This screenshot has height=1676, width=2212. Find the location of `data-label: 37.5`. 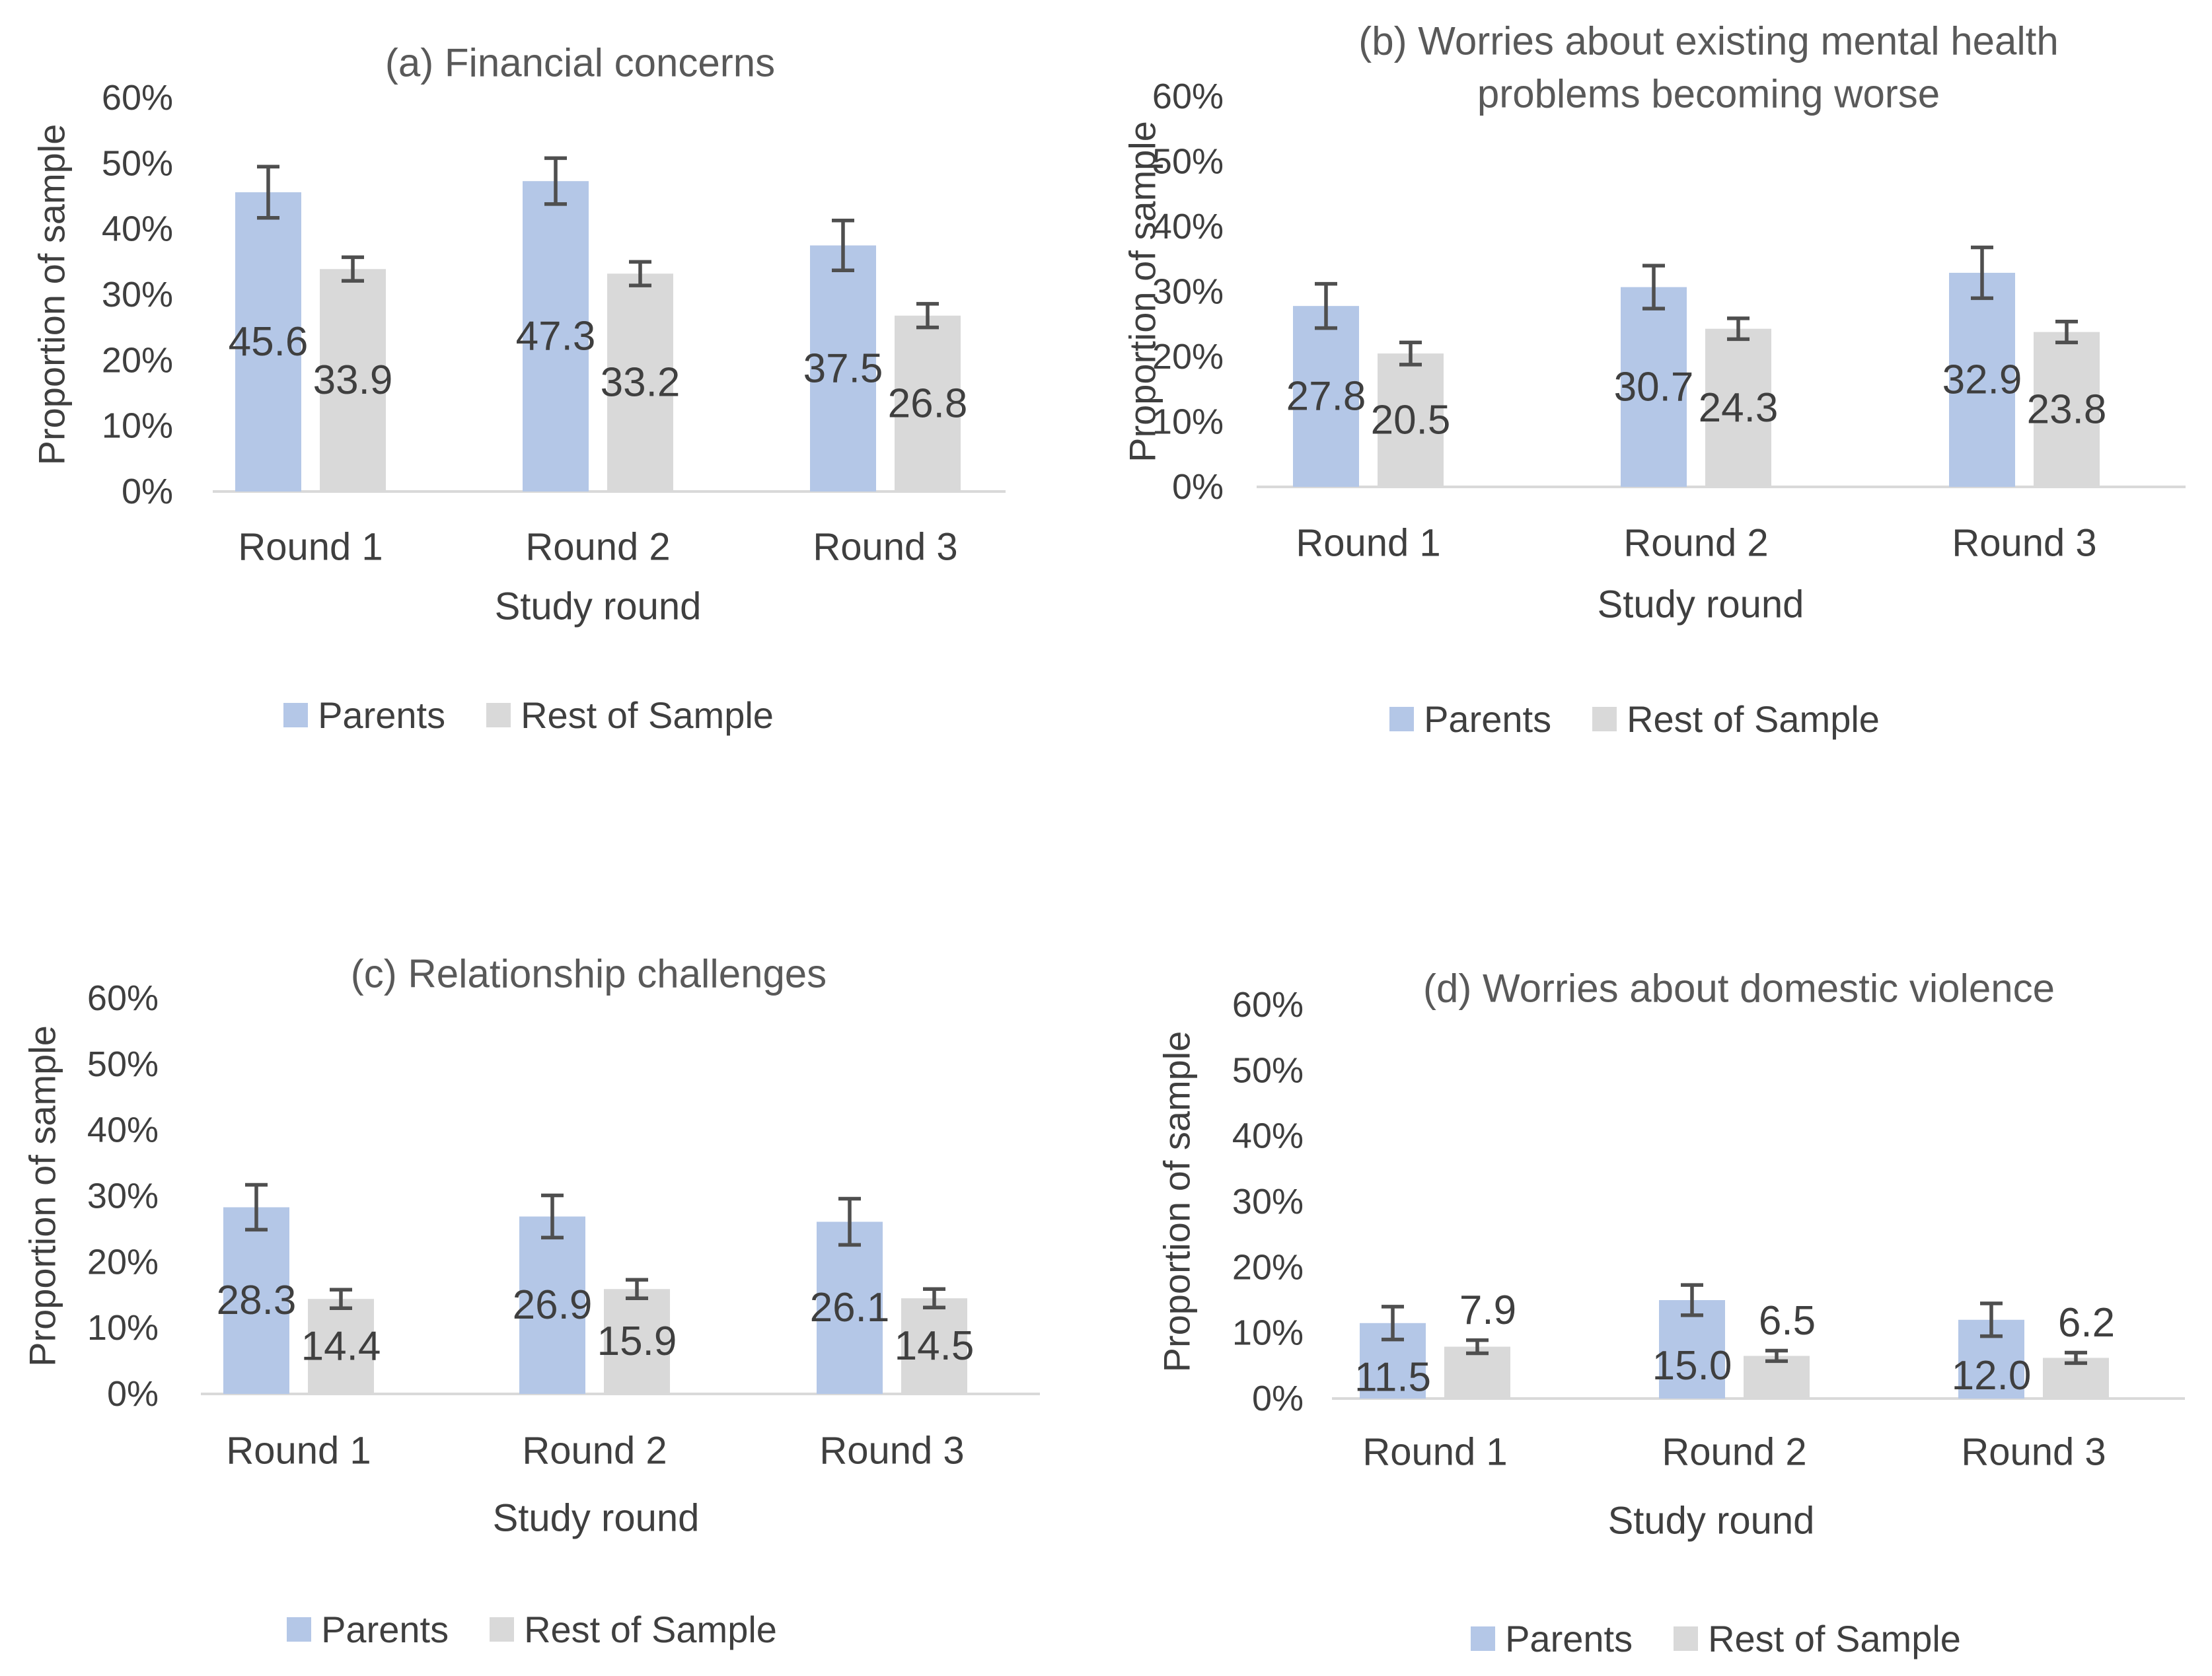

data-label: 37.5 is located at coordinates (843, 368).